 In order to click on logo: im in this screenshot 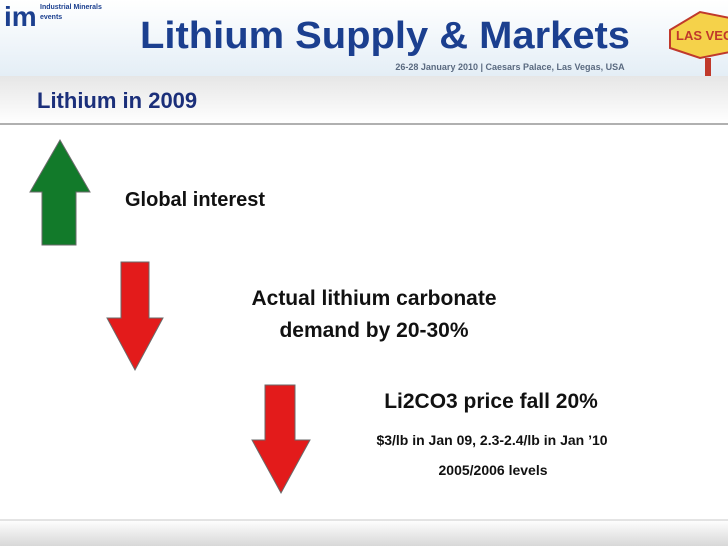, I will do `click(20, 16)`.